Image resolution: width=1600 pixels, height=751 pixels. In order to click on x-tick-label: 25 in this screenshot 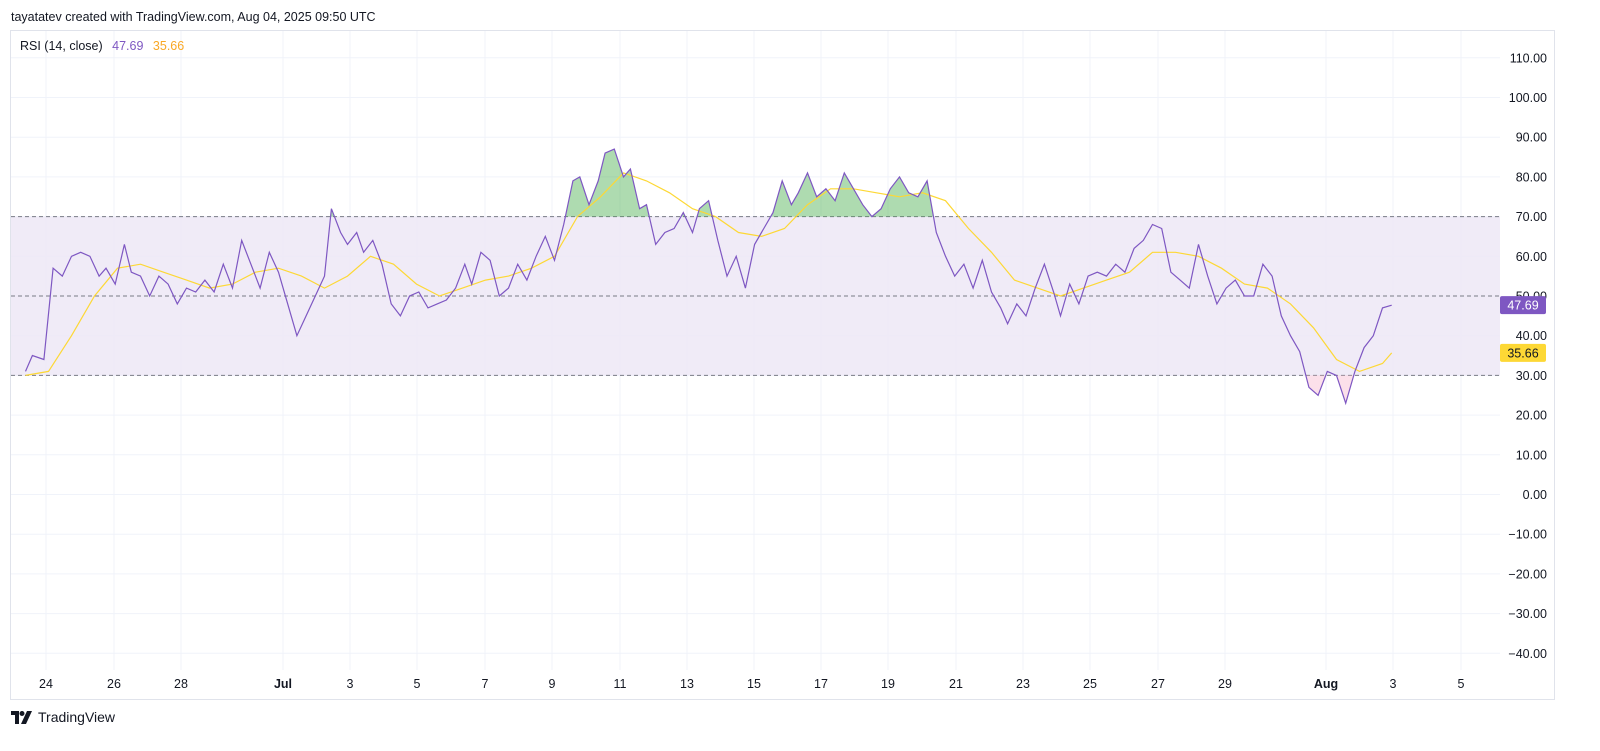, I will do `click(1090, 684)`.